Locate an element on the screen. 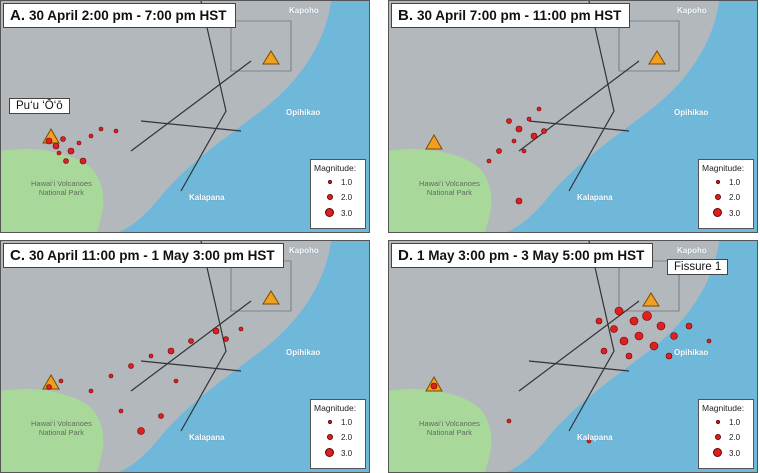  panel-letter: B. is located at coordinates (405, 15).